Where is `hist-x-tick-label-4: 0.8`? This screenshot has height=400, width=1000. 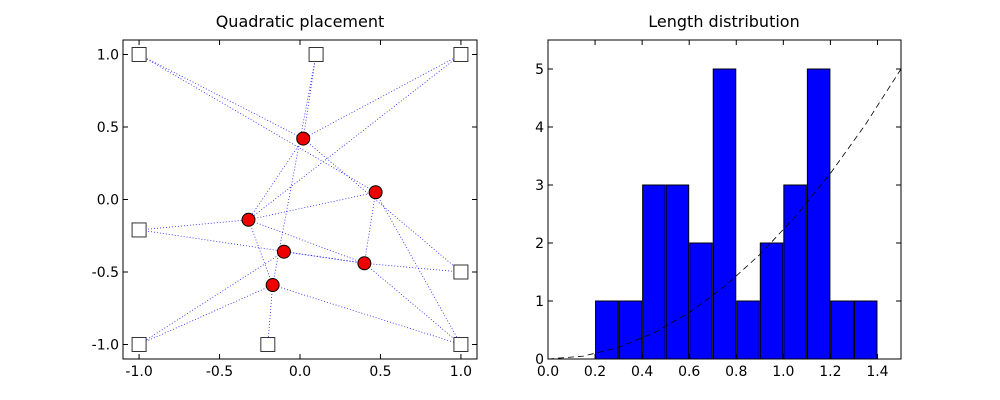 hist-x-tick-label-4: 0.8 is located at coordinates (736, 372).